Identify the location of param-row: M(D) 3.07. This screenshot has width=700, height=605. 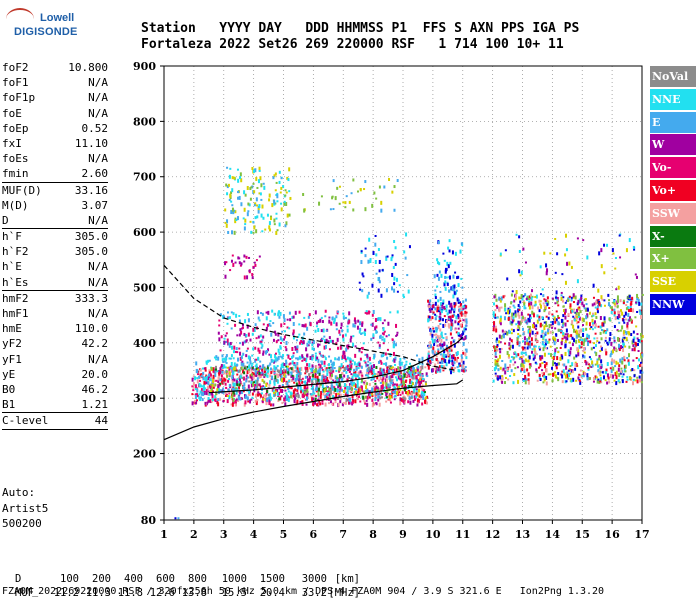
(55, 205).